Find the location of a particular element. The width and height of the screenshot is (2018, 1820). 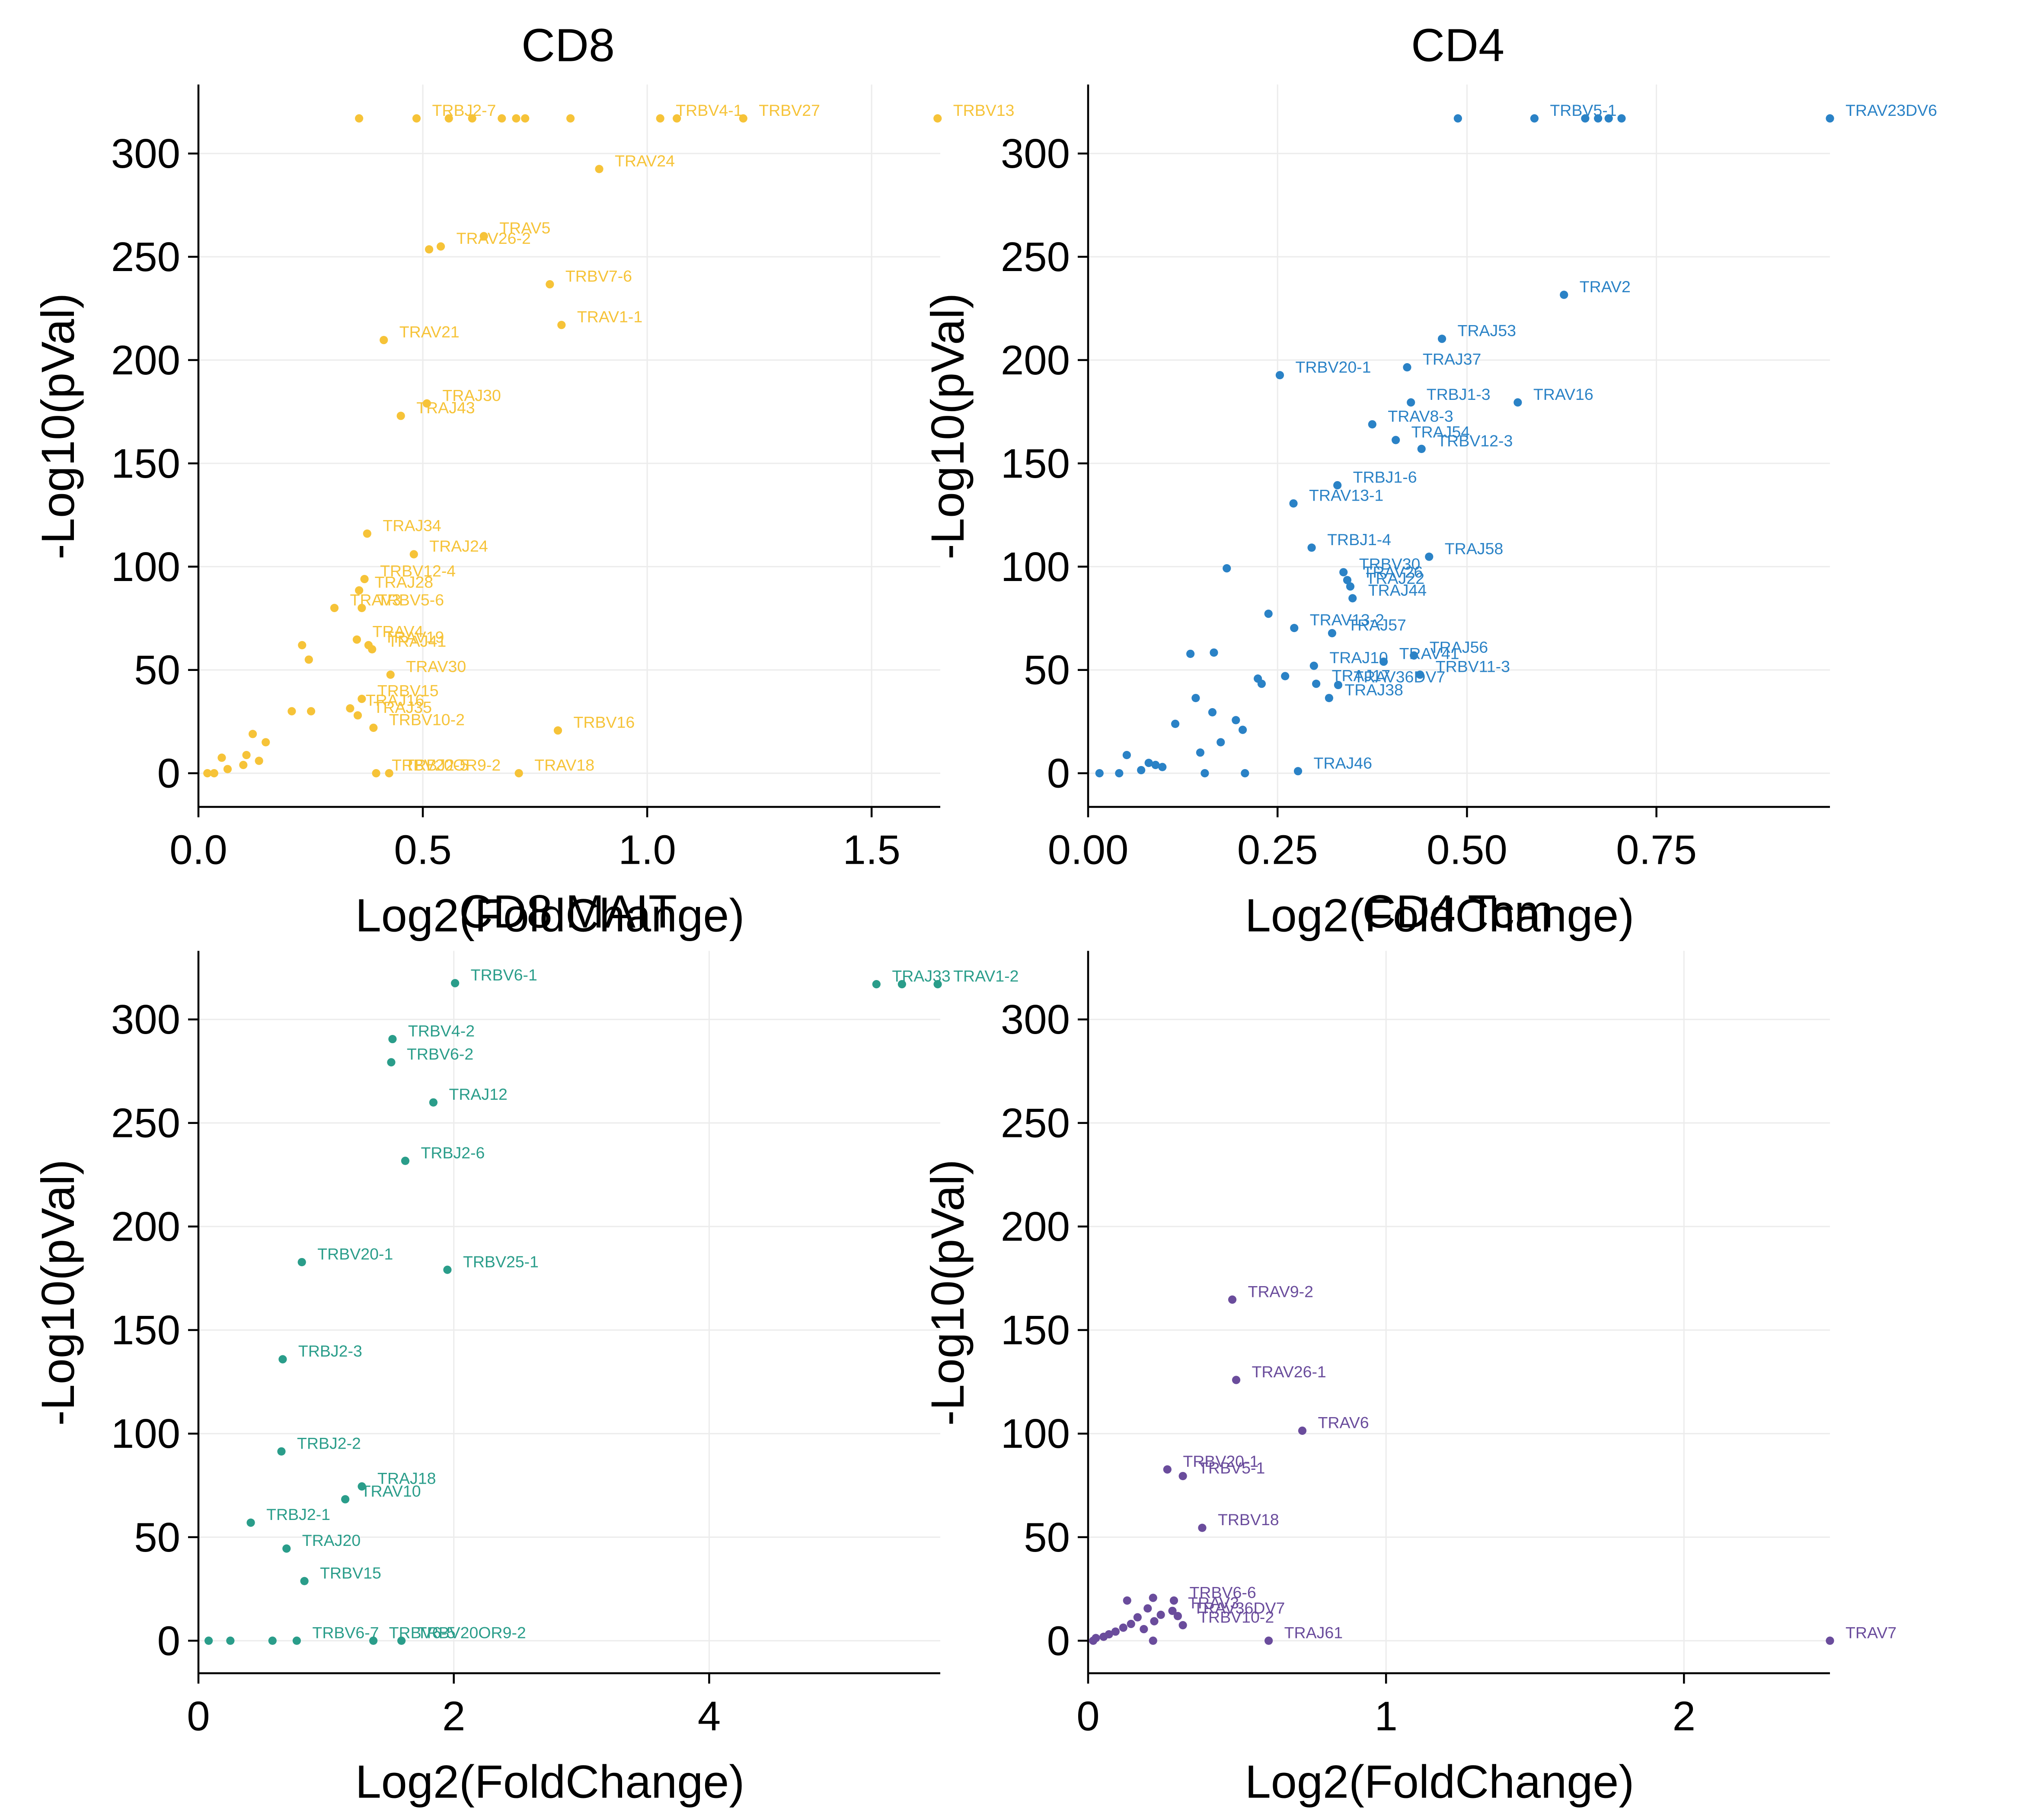

point-label: TRAJ20 is located at coordinates (331, 1540).